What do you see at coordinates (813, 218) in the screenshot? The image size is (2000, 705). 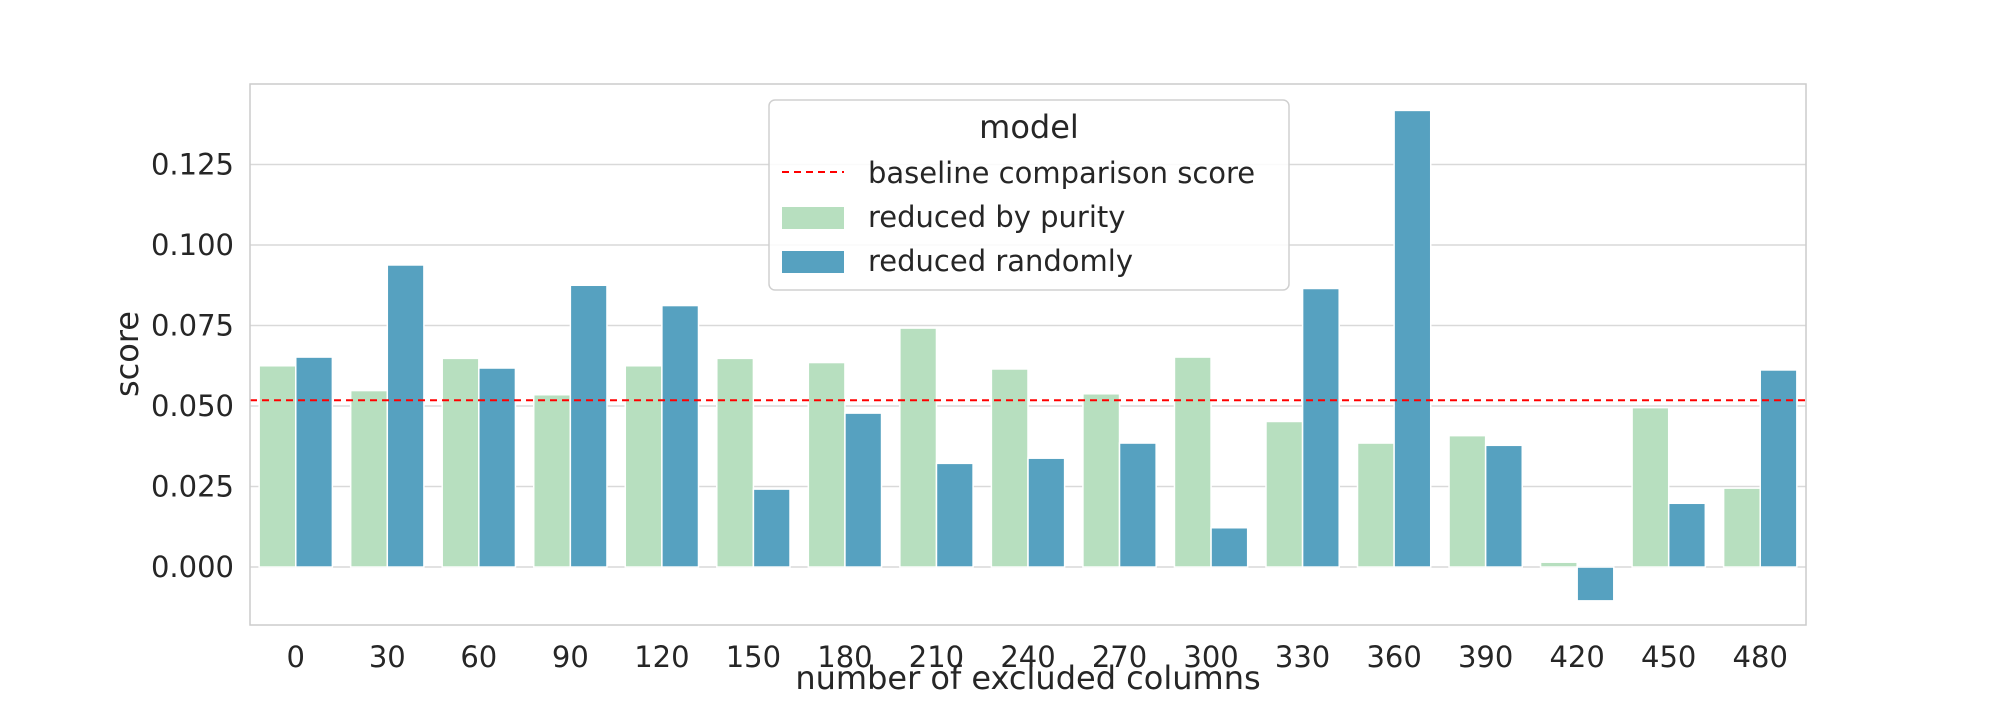 I see `legend-swatch-reduced-by-purity` at bounding box center [813, 218].